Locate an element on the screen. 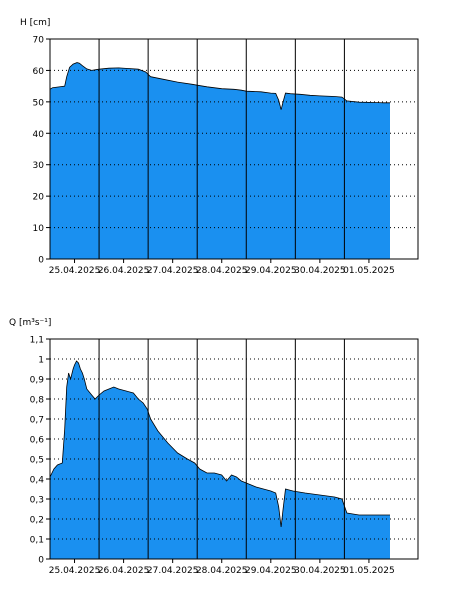 This screenshot has width=450, height=604. y-tick-label: 1 is located at coordinates (41, 361).